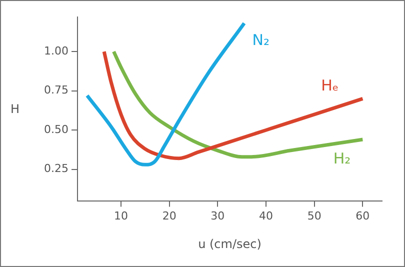 The width and height of the screenshot is (405, 267). Describe the element at coordinates (330, 85) in the screenshot. I see `series-label: Hₑ` at that location.